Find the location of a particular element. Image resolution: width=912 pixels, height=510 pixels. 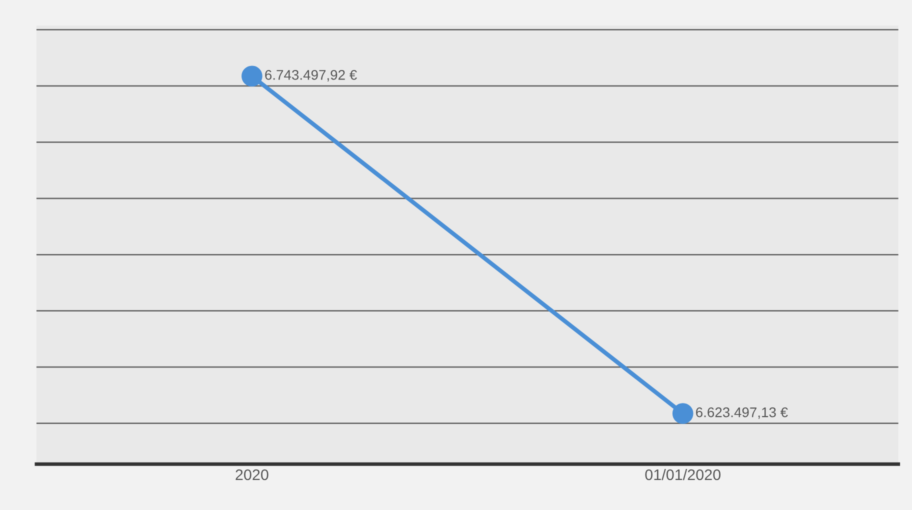

data-label: 6.743.497,92 € is located at coordinates (311, 76).